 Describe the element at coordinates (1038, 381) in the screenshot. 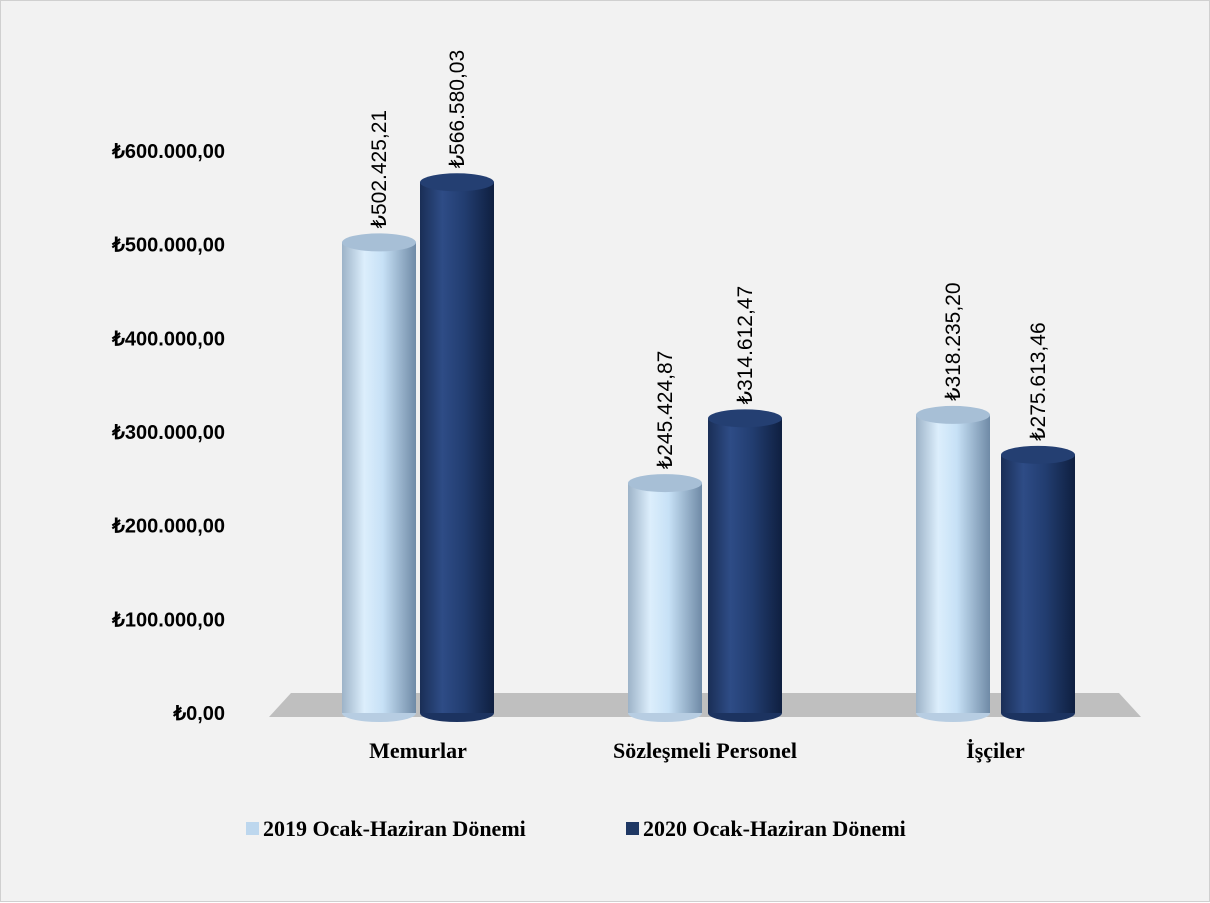

I see `data-label: ₺275.613,46` at that location.